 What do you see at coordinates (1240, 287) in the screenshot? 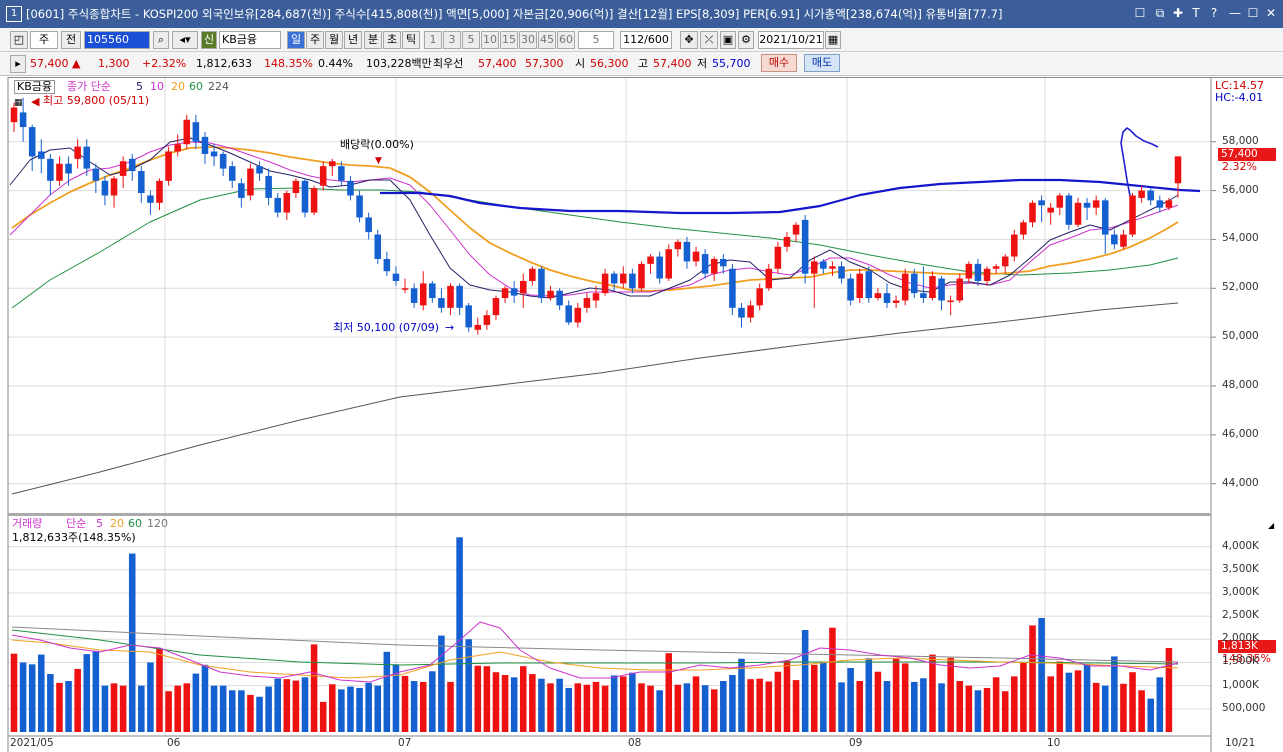
I see `price-tick-label: 52,000` at bounding box center [1240, 287].